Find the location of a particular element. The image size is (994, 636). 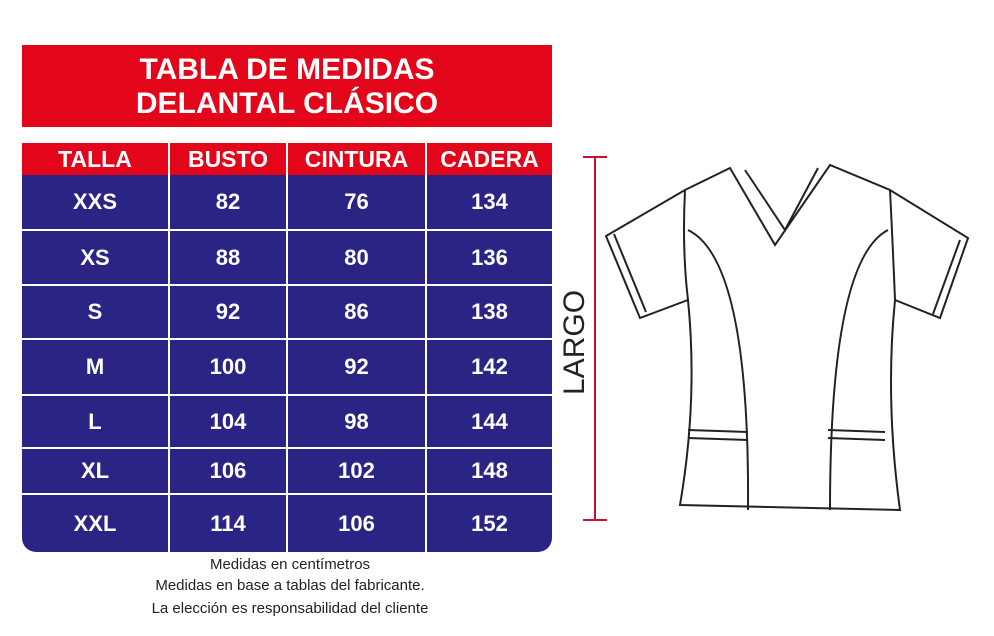

measure-cell: 82 is located at coordinates (229, 203).